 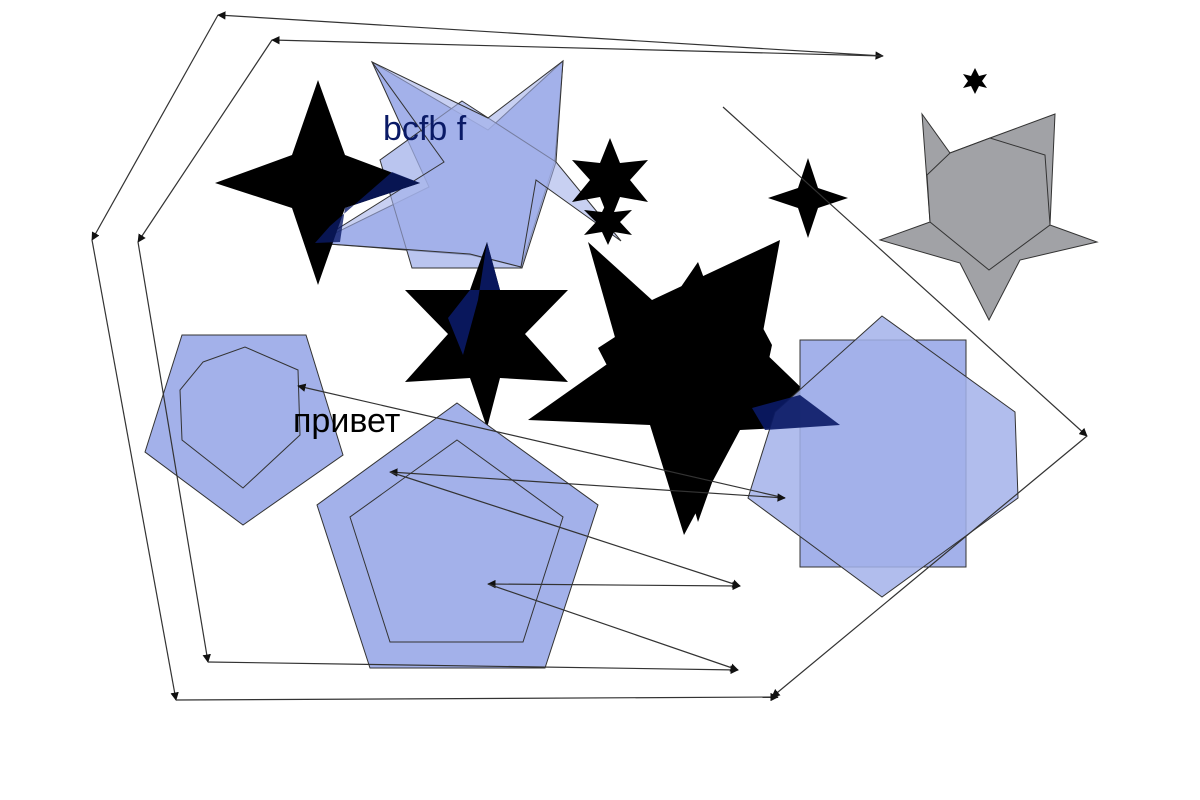 What do you see at coordinates (975, 81) in the screenshot?
I see `black-tiny-star` at bounding box center [975, 81].